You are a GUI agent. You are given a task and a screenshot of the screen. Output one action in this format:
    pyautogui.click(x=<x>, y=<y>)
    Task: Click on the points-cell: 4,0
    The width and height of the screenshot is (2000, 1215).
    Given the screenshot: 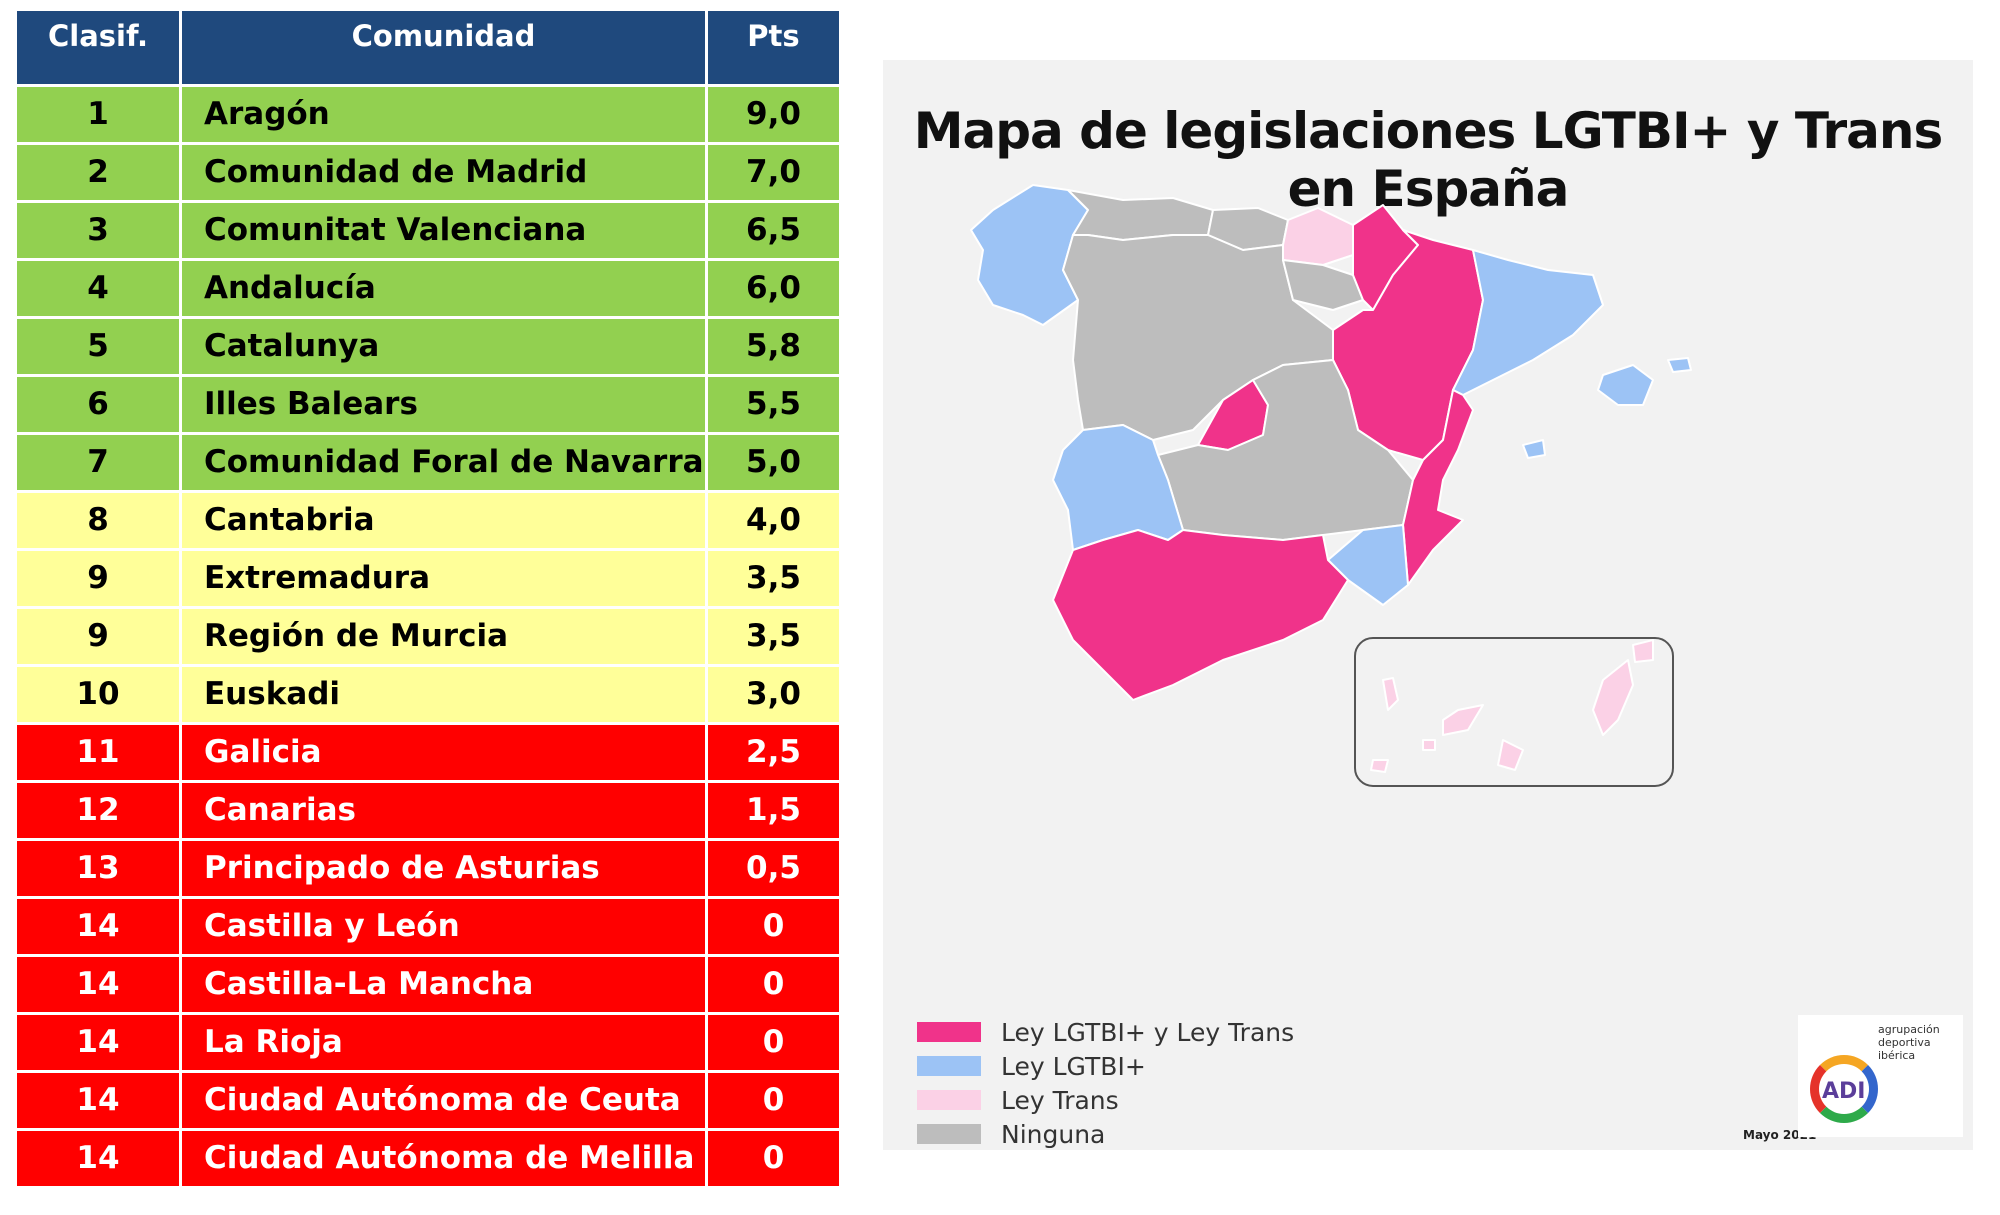 What is the action you would take?
    pyautogui.click(x=773, y=520)
    